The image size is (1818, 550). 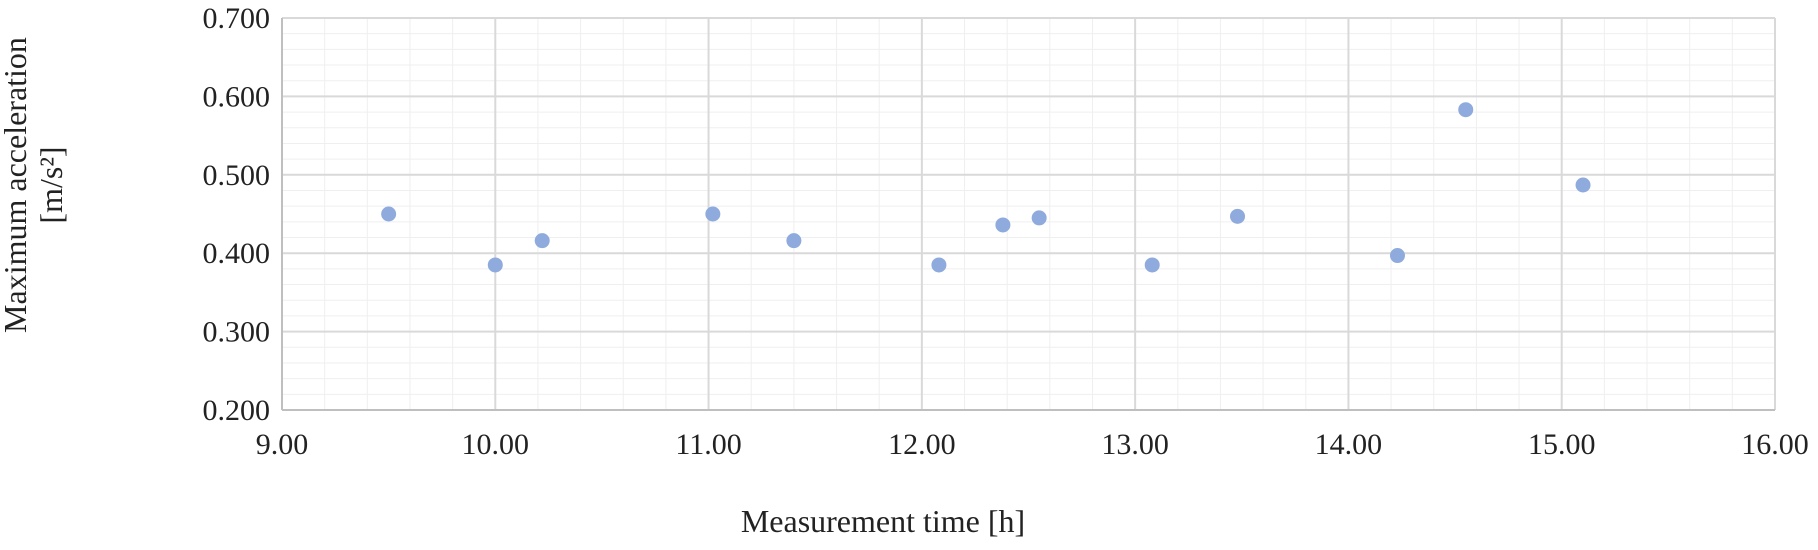 I want to click on y-tick-label: 0.700, so click(x=237, y=18).